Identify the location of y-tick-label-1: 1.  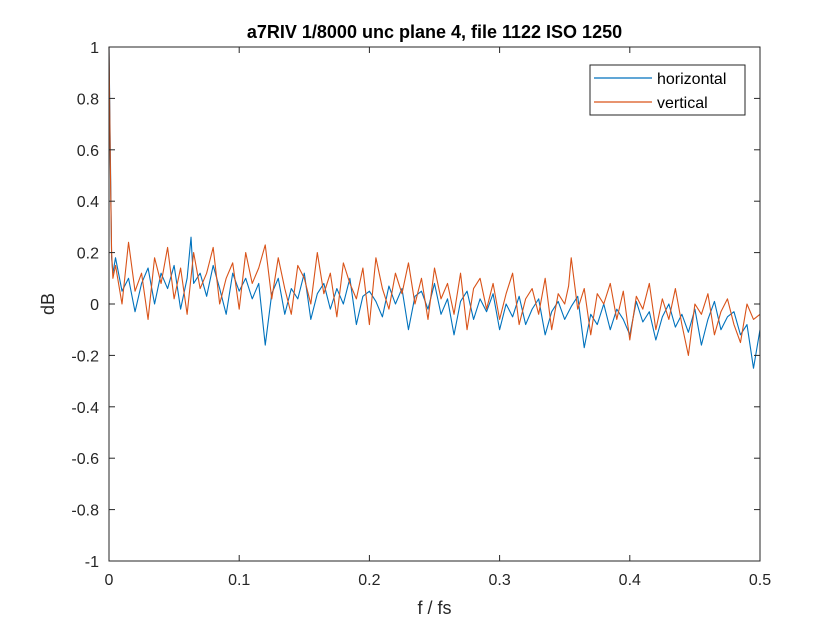
(94, 48).